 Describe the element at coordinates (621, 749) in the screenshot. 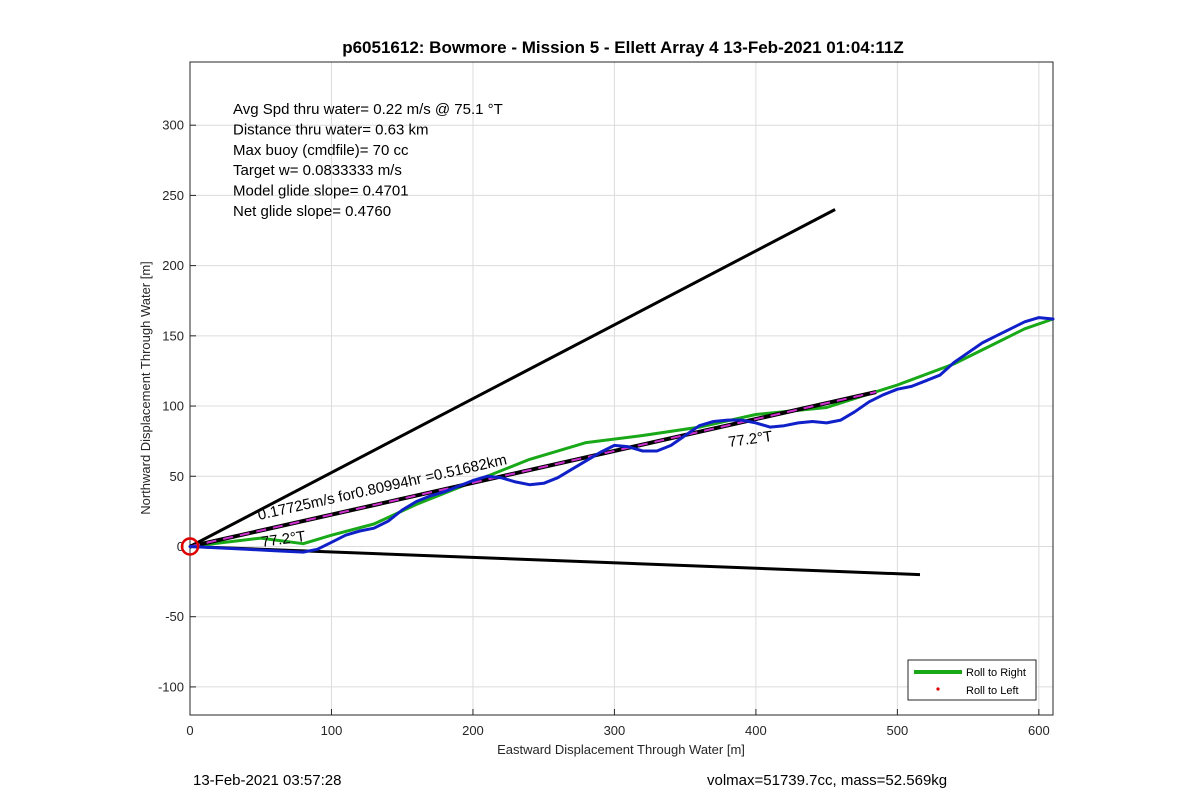

I see `x-axis-label: Eastward Displacement Through Water [m]` at that location.